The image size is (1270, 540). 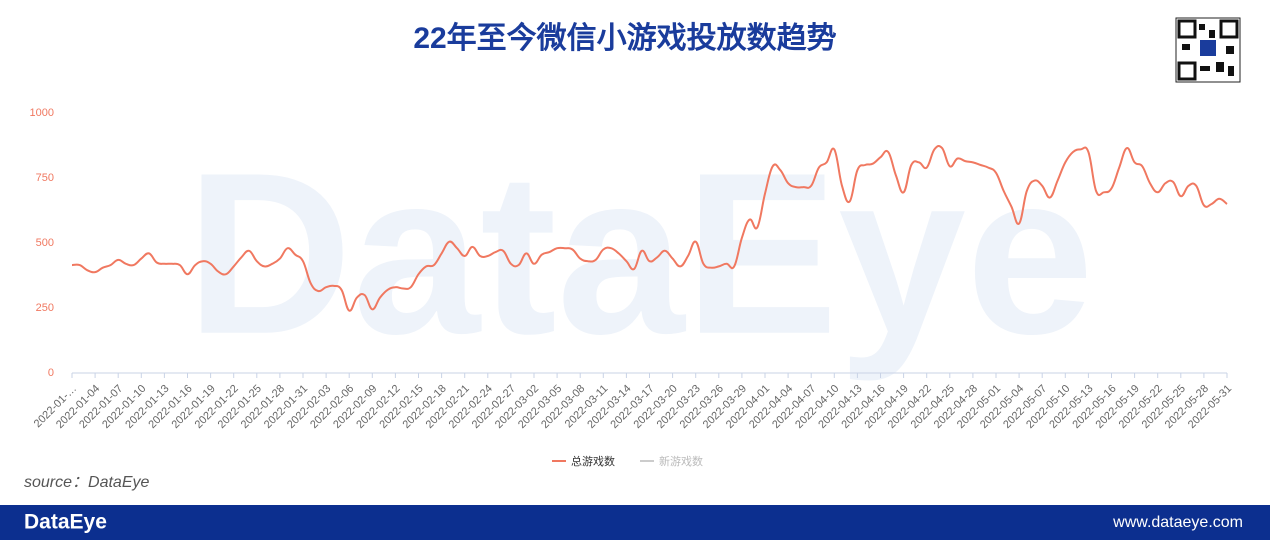 What do you see at coordinates (681, 461) in the screenshot?
I see `legend-label: 新游戏数` at bounding box center [681, 461].